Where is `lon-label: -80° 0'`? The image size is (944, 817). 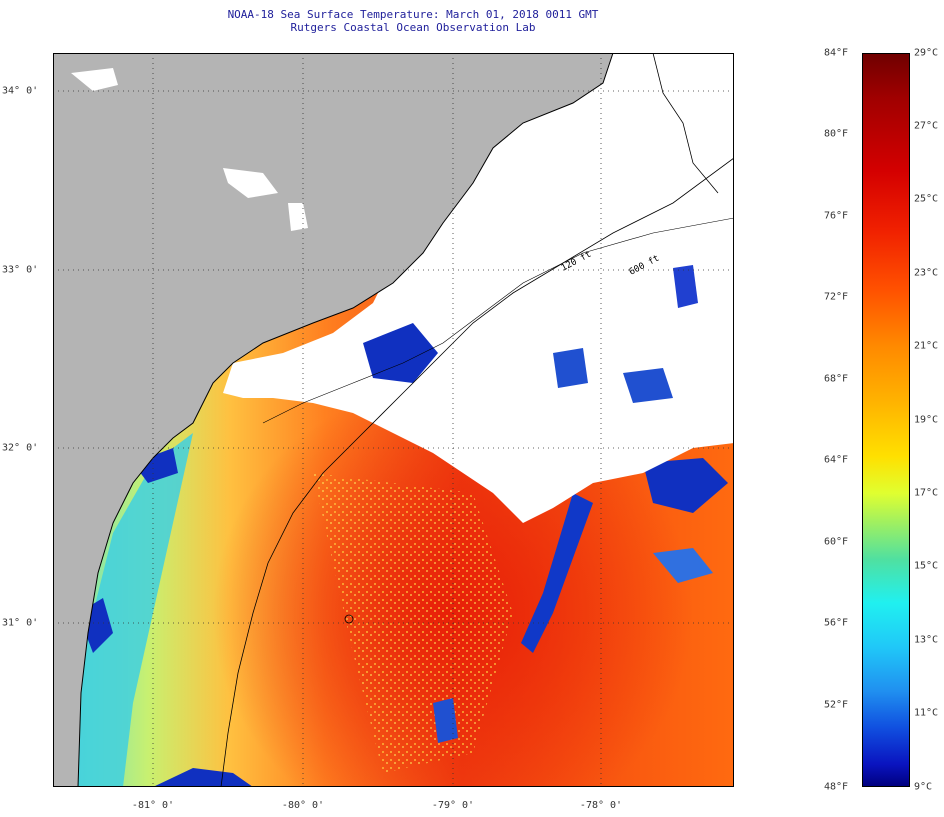
lon-label: -80° 0' is located at coordinates (303, 805).